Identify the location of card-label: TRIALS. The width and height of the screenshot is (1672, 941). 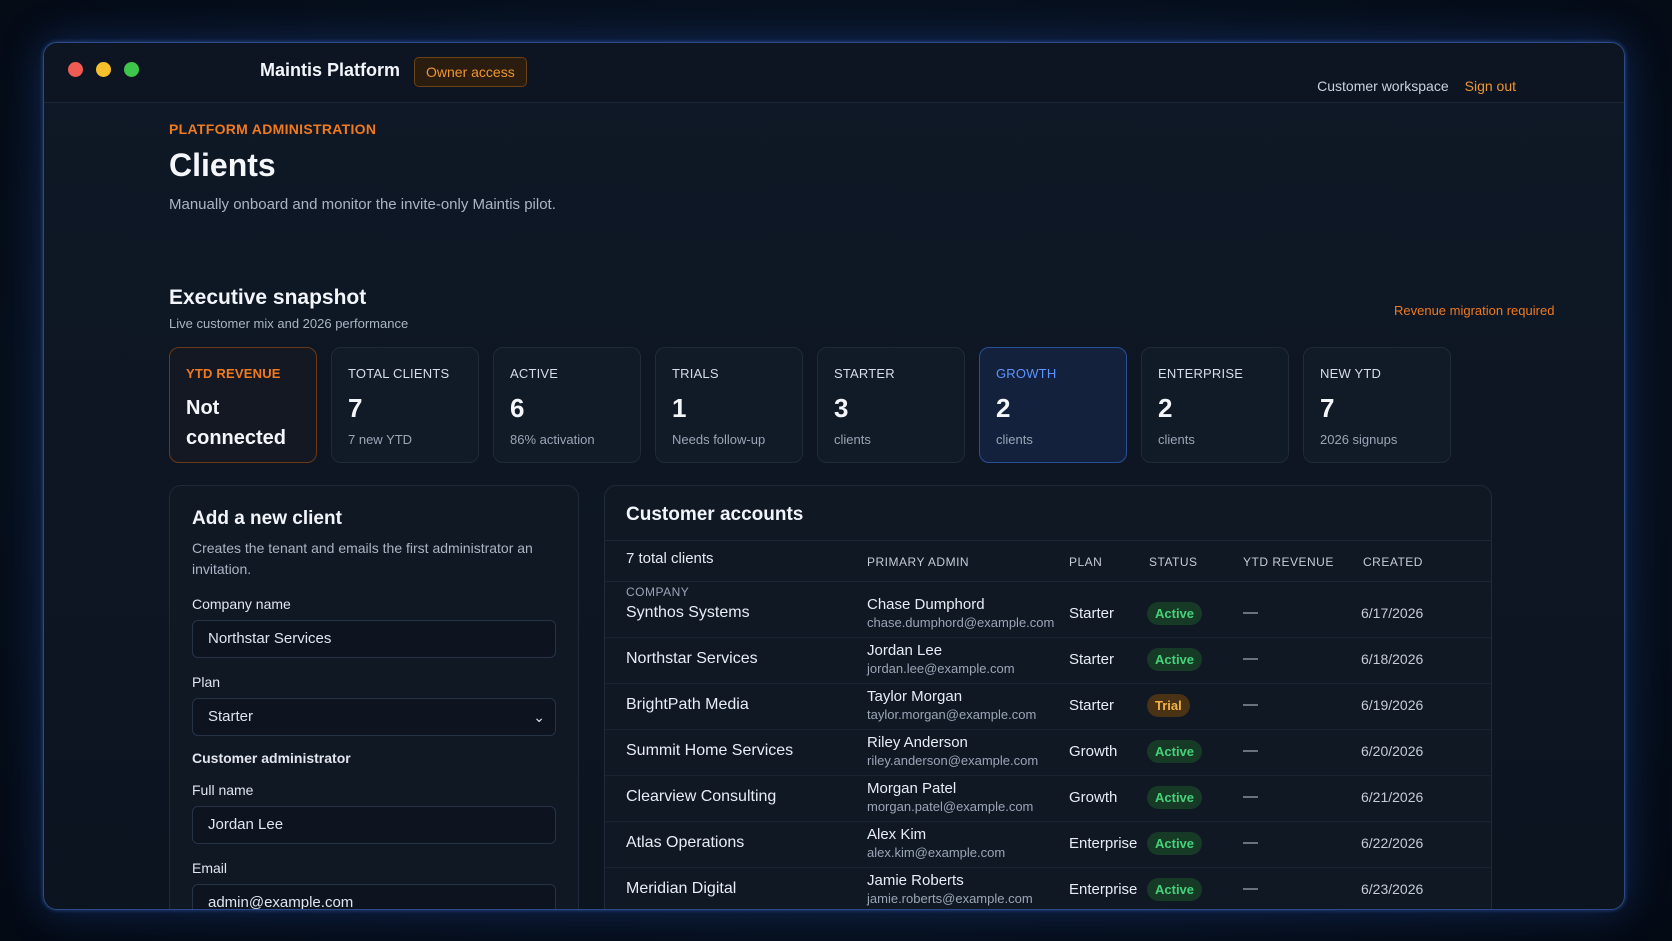
(695, 373).